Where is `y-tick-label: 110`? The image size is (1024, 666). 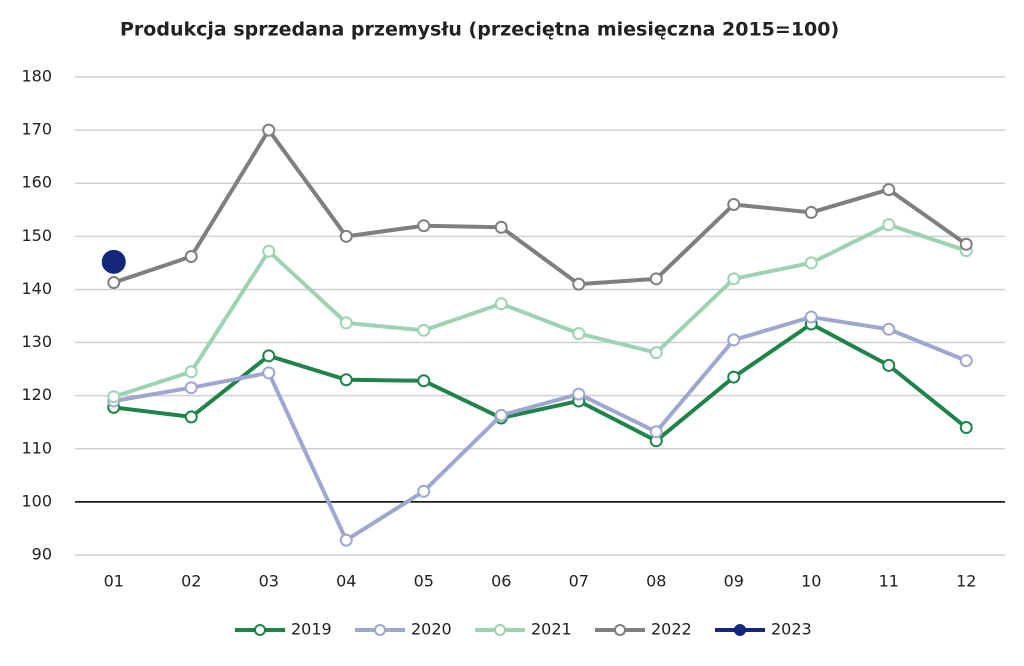
y-tick-label: 110 is located at coordinates (36, 447).